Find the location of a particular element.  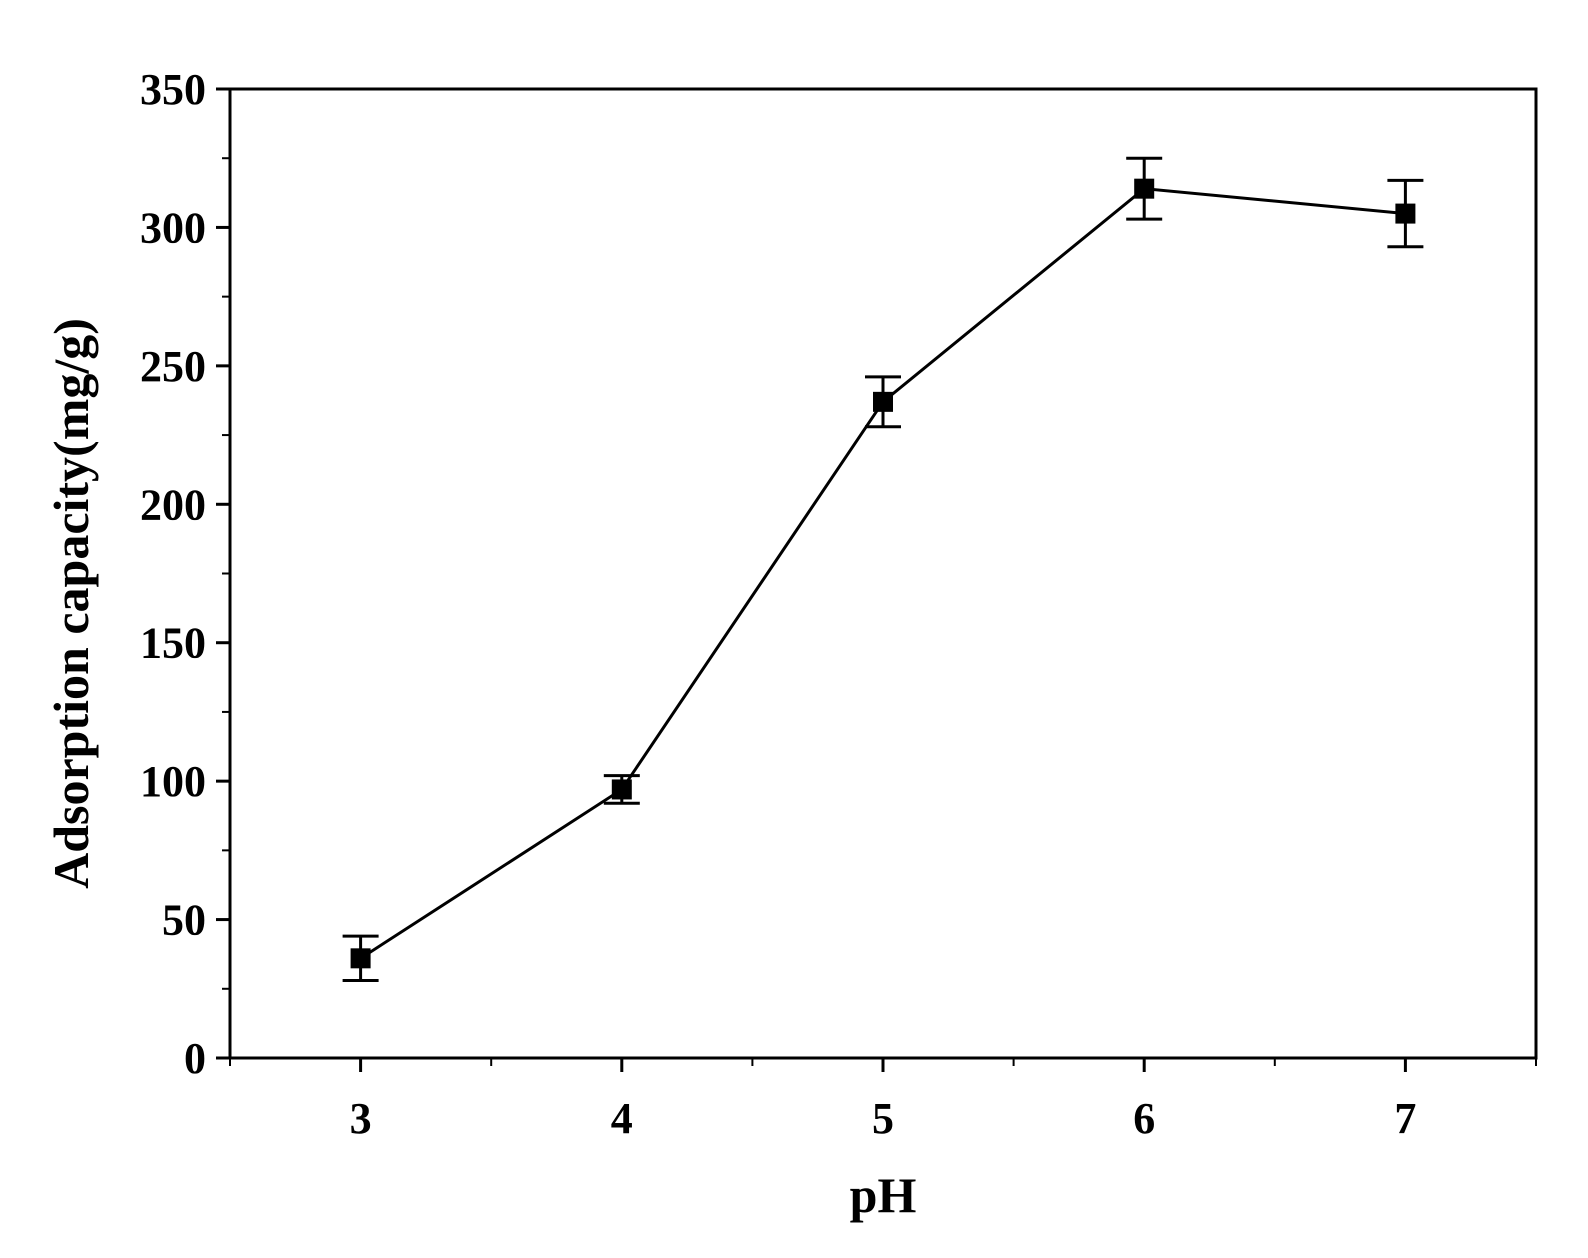

x-tick-label: 4 is located at coordinates (622, 1118).